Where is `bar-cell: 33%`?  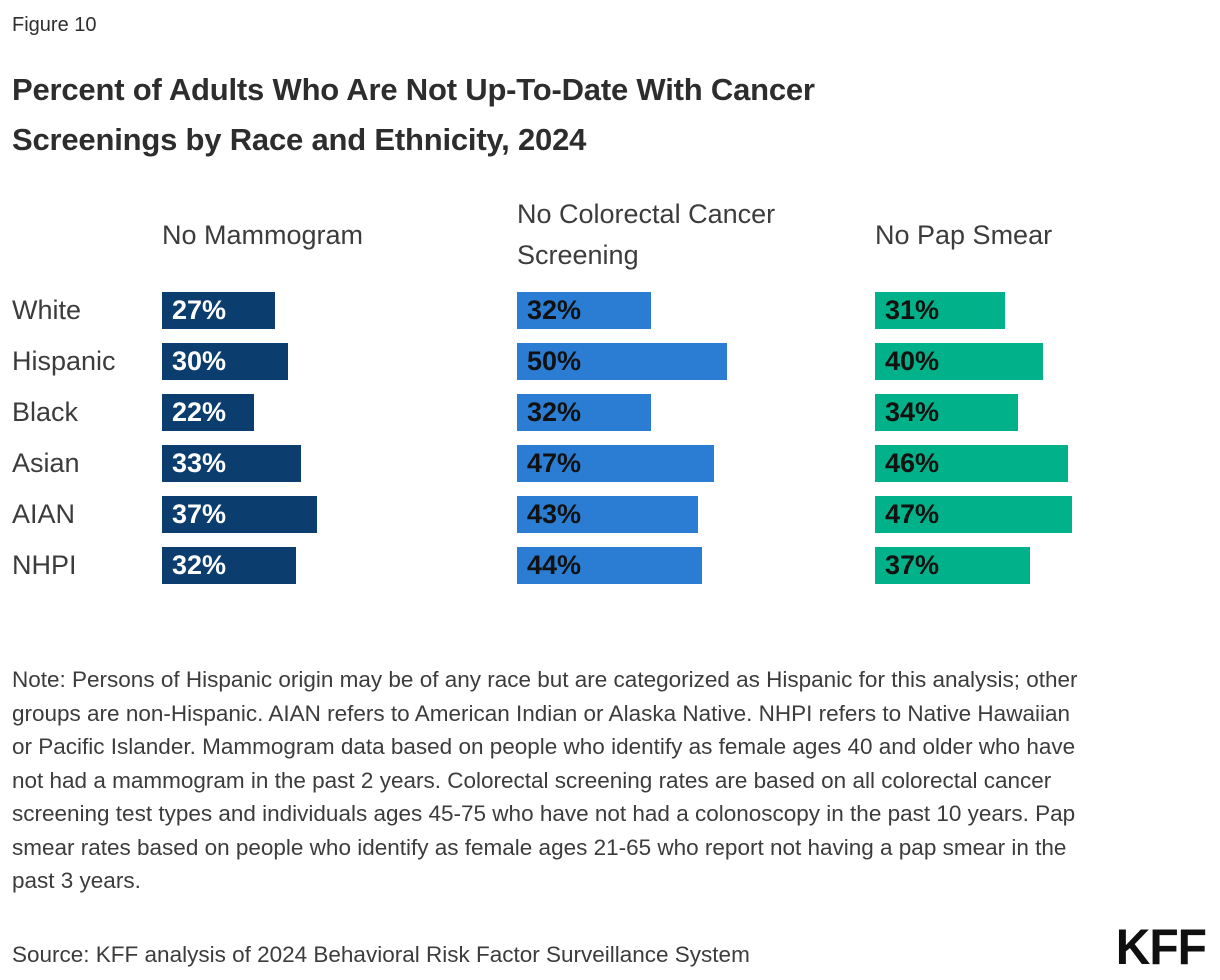 bar-cell: 33% is located at coordinates (339, 463).